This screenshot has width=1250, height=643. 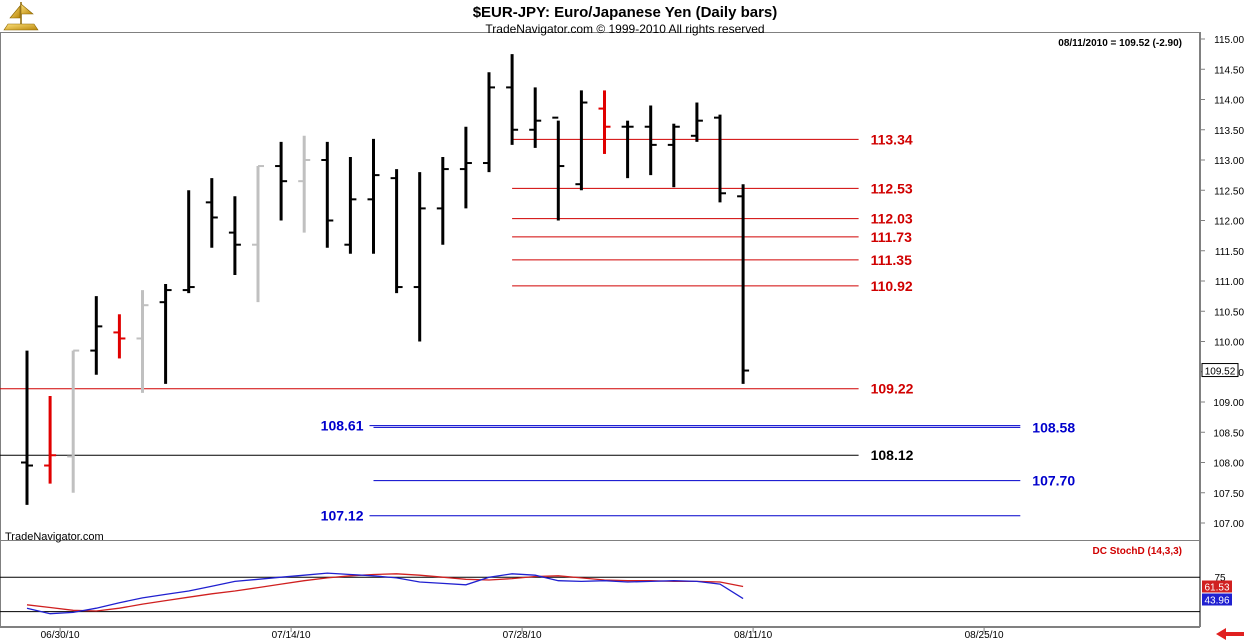 I want to click on current-price-marker: 109.52, so click(x=1220, y=370).